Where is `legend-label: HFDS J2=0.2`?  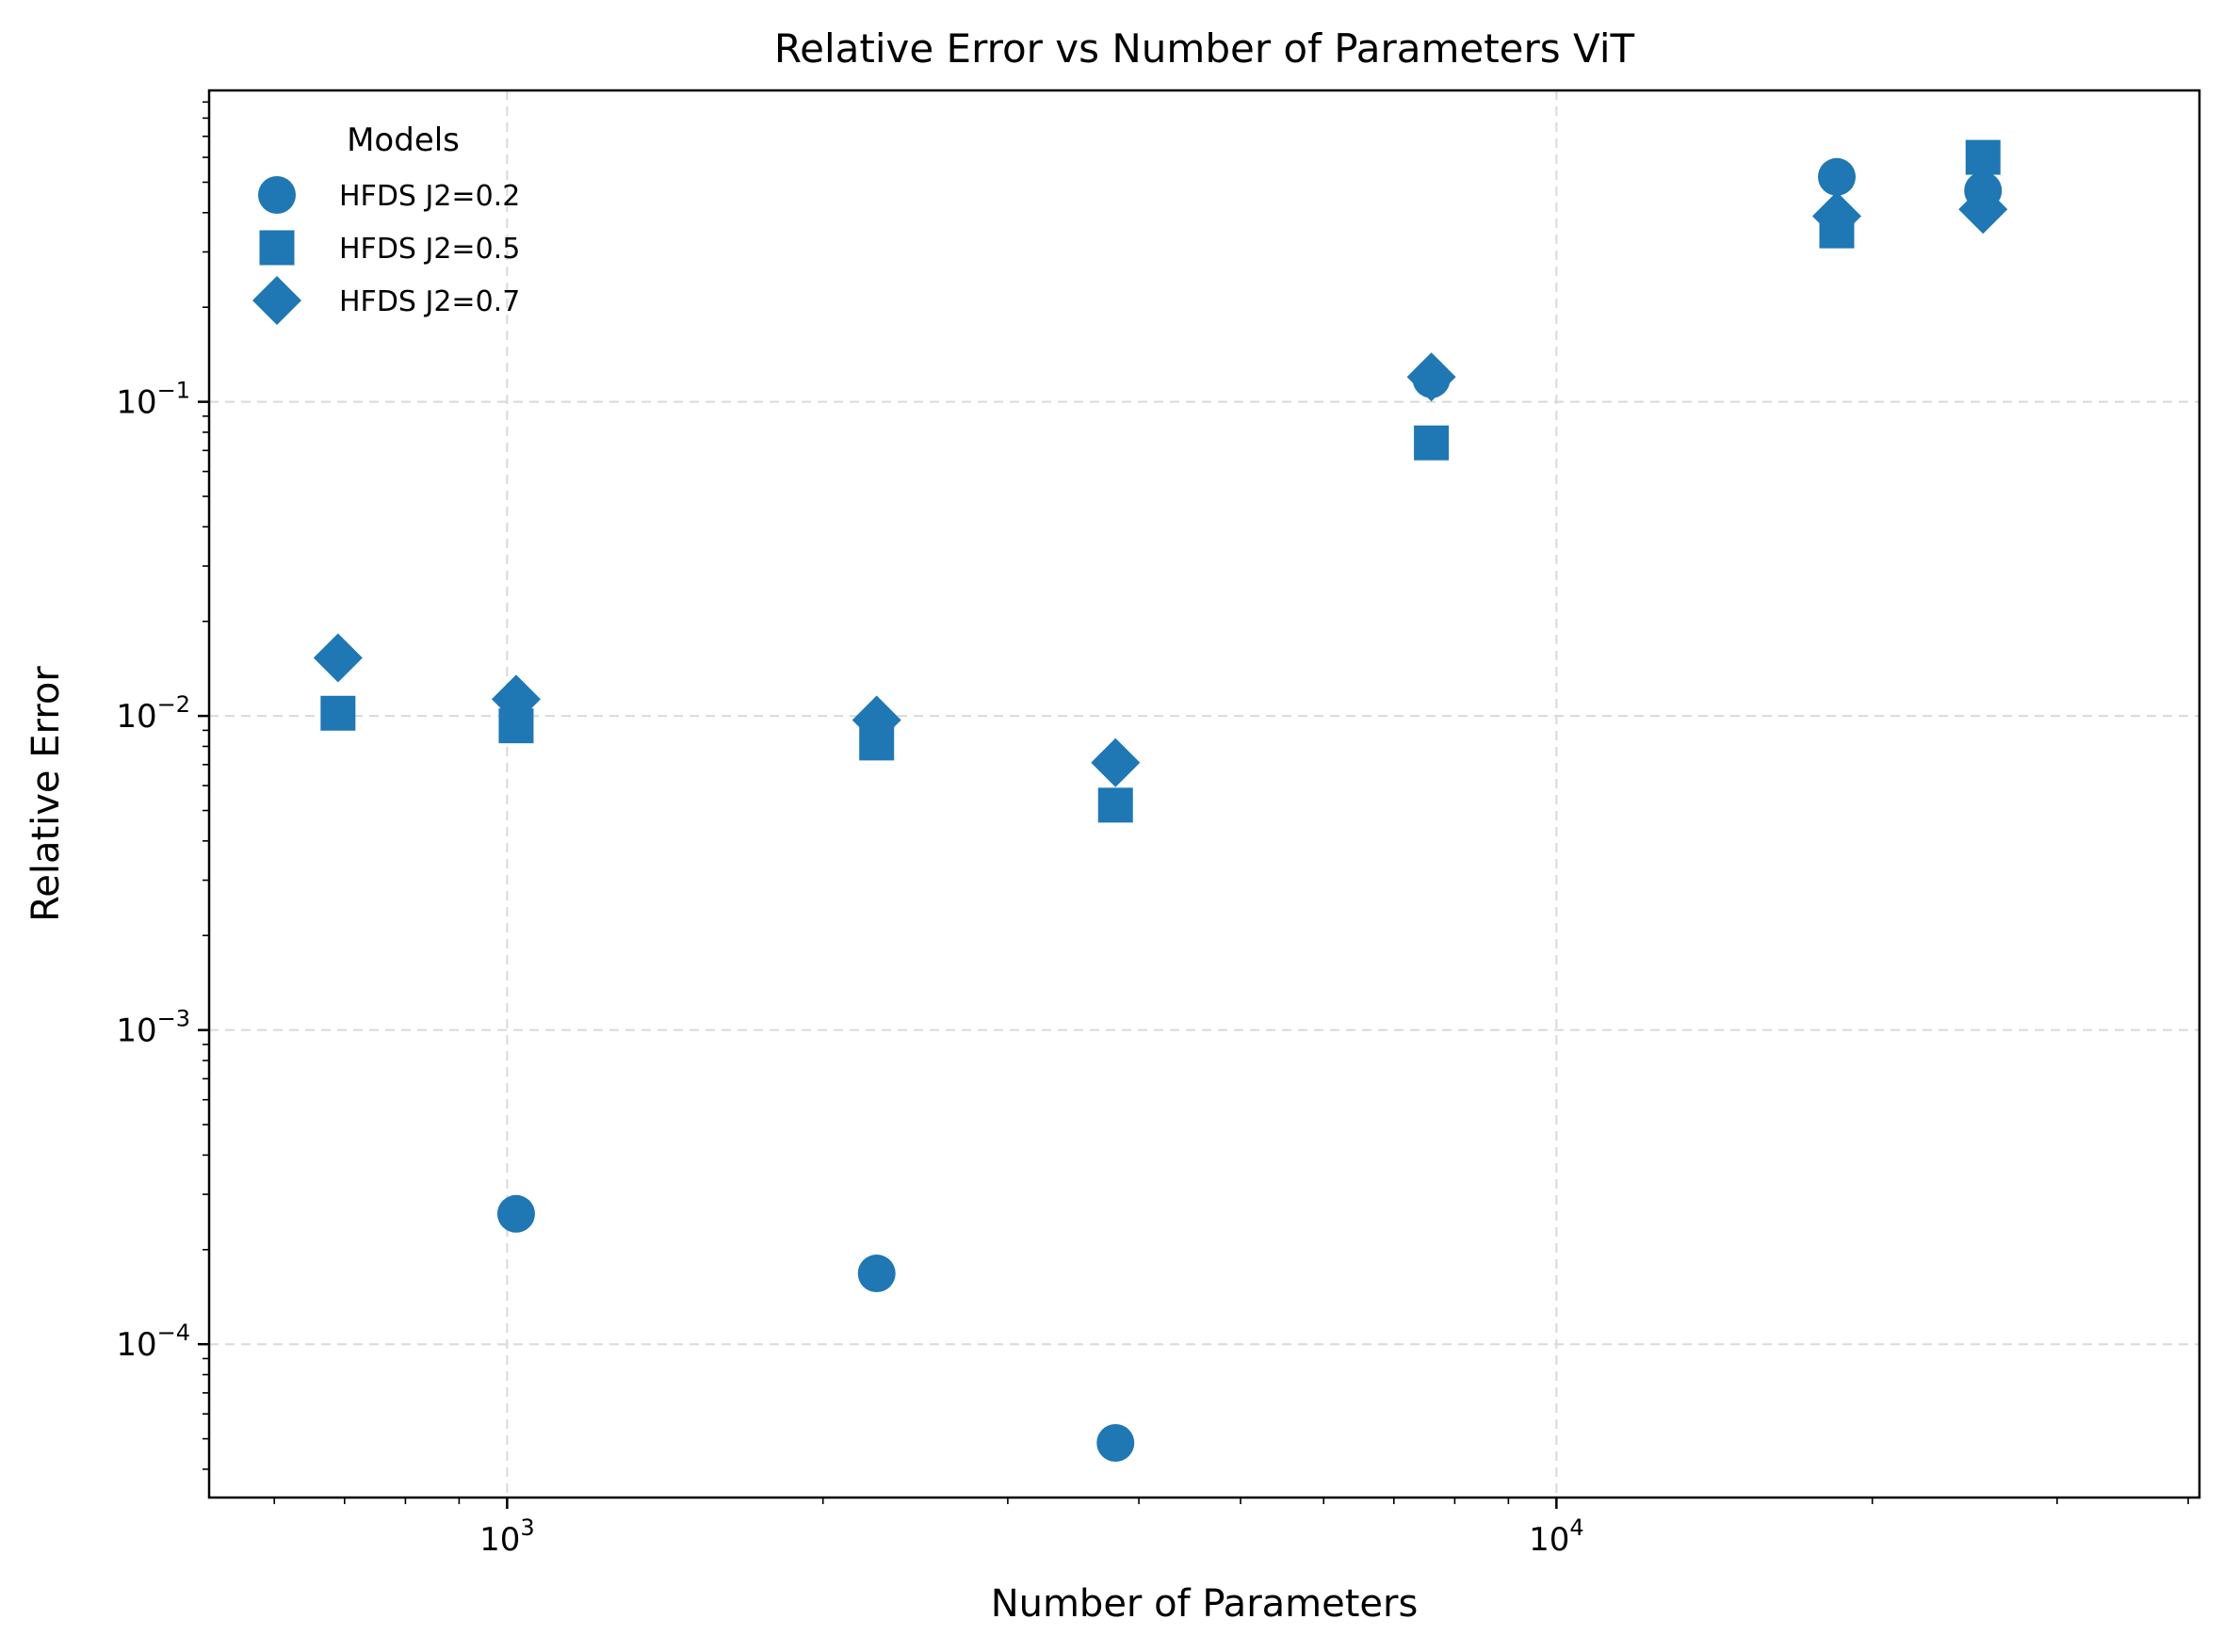 legend-label: HFDS J2=0.2 is located at coordinates (429, 196).